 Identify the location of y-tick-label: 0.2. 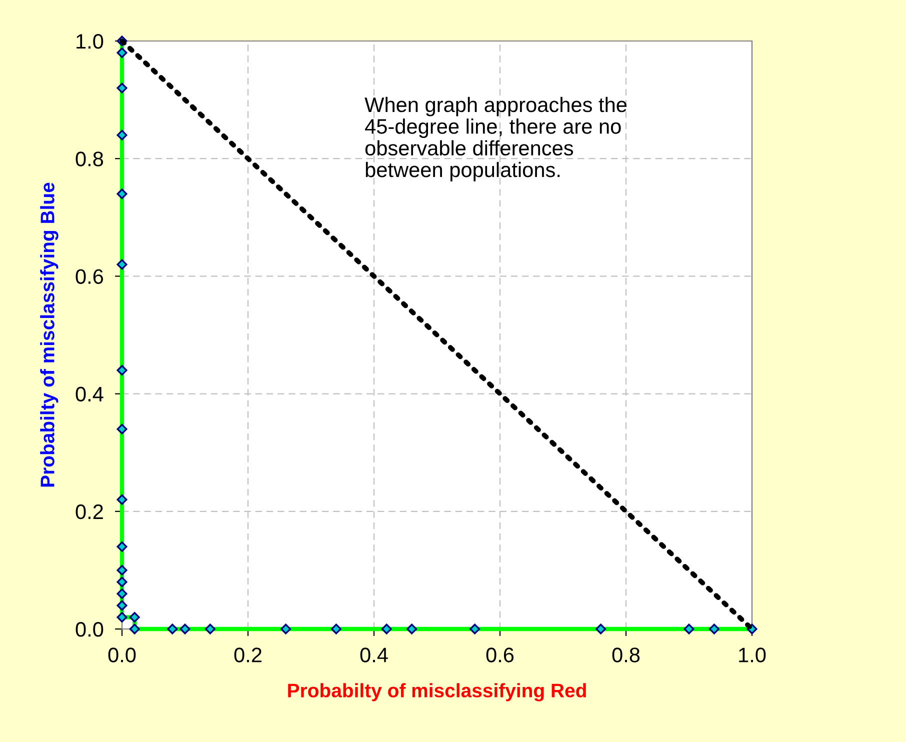
(89, 512).